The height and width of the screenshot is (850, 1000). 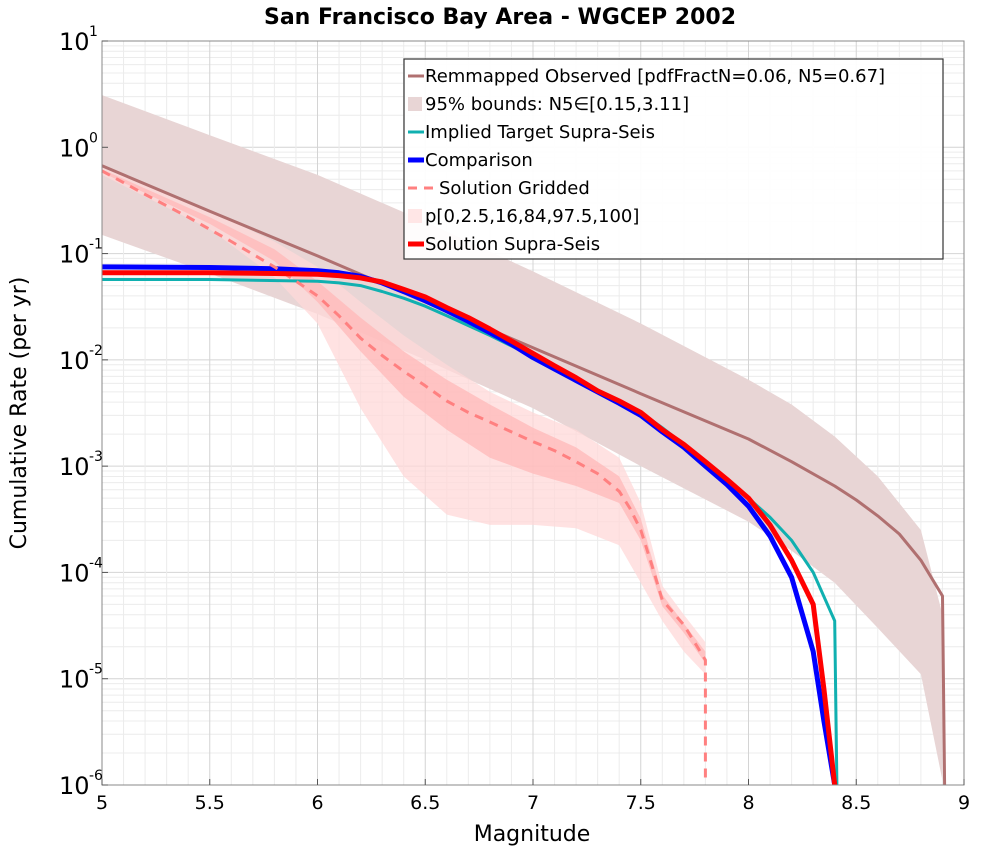 What do you see at coordinates (532, 216) in the screenshot?
I see `legend-label-6: p[0,2.5,16,84,97.5,100]` at bounding box center [532, 216].